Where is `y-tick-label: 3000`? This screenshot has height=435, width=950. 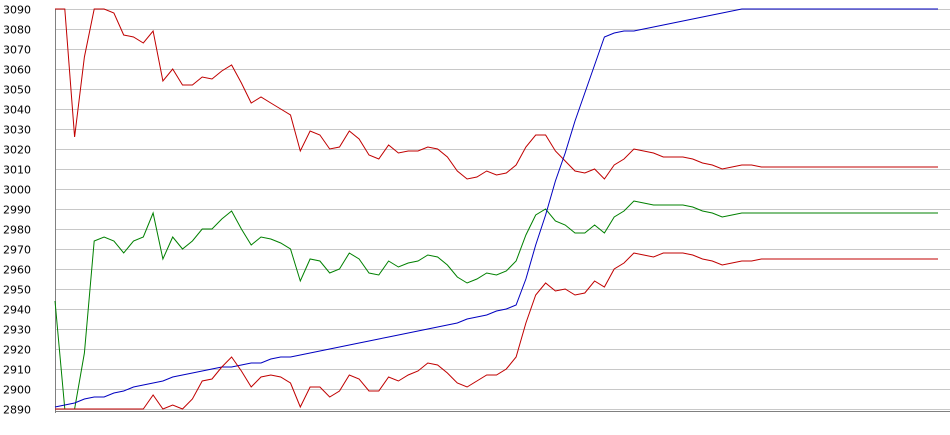 y-tick-label: 3000 is located at coordinates (17, 190).